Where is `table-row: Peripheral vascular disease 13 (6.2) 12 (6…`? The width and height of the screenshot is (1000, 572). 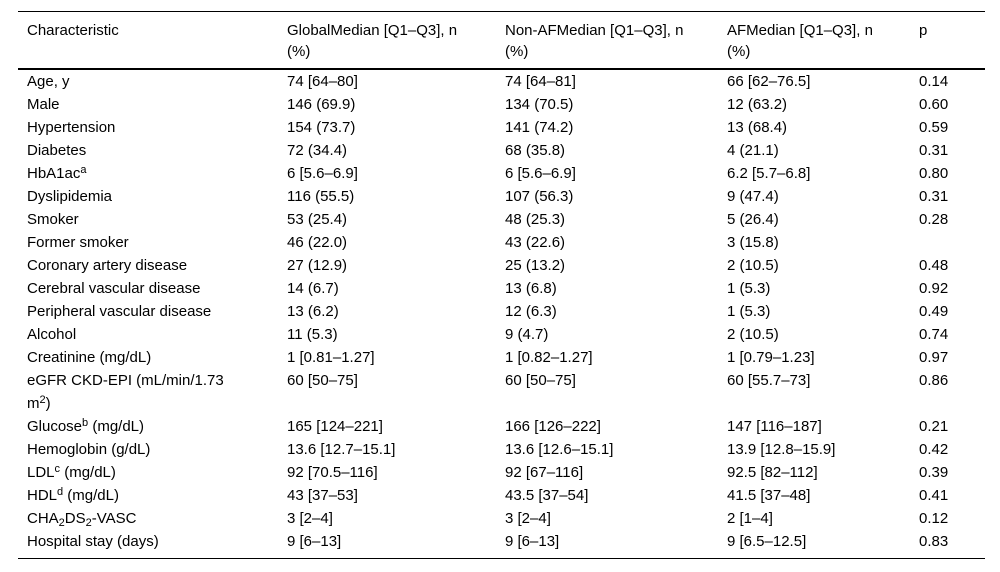 table-row: Peripheral vascular disease 13 (6.2) 12 (6… is located at coordinates (501, 311).